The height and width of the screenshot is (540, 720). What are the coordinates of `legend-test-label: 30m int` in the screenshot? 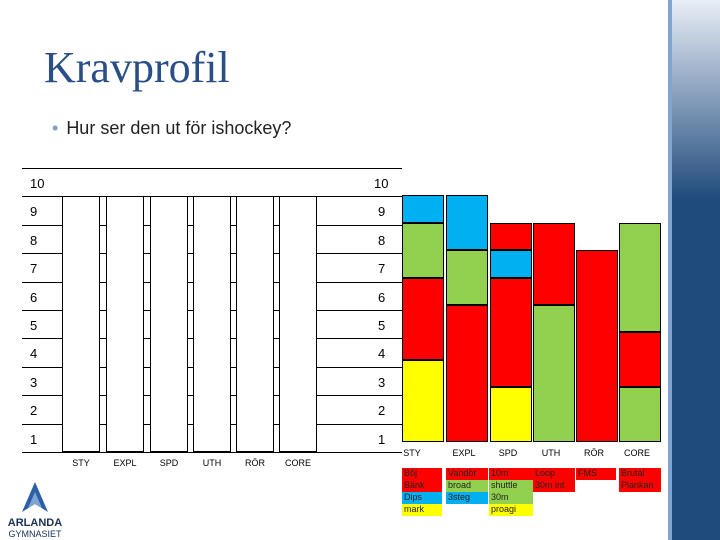 It's located at (554, 486).